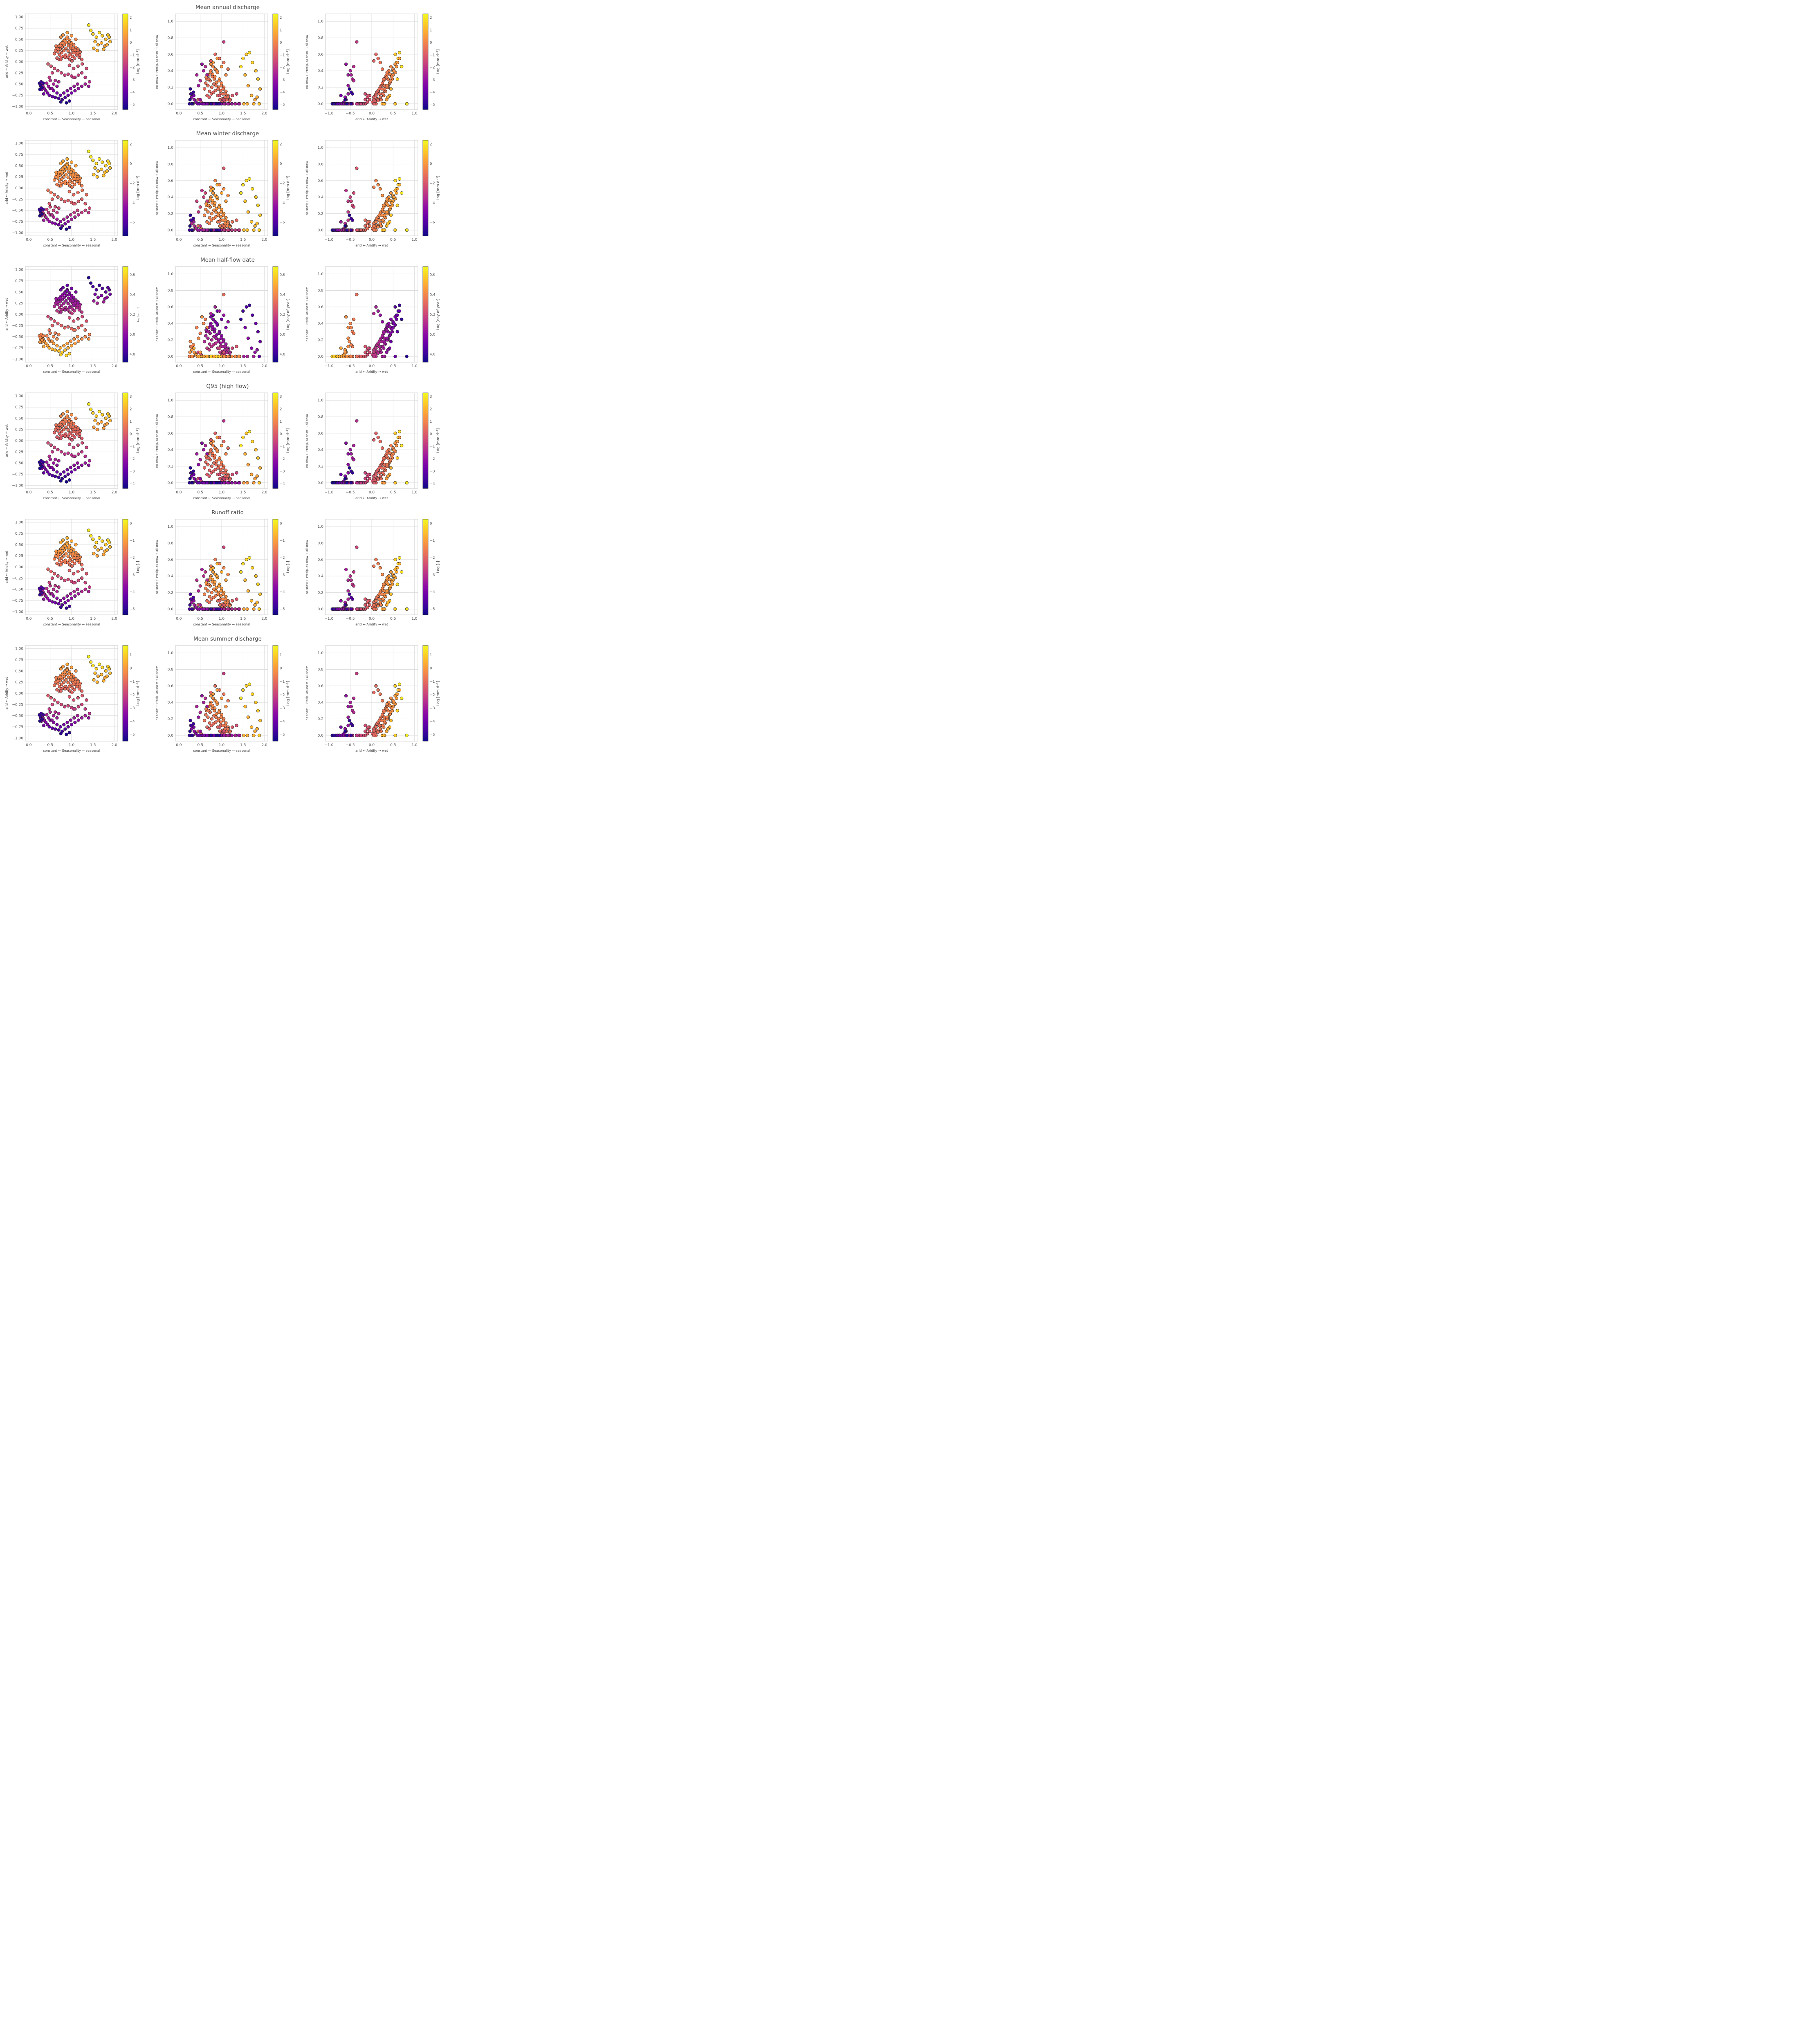 This screenshot has width=1800, height=2044. Describe the element at coordinates (328, 240) in the screenshot. I see `x-tick-label: −1.0` at that location.